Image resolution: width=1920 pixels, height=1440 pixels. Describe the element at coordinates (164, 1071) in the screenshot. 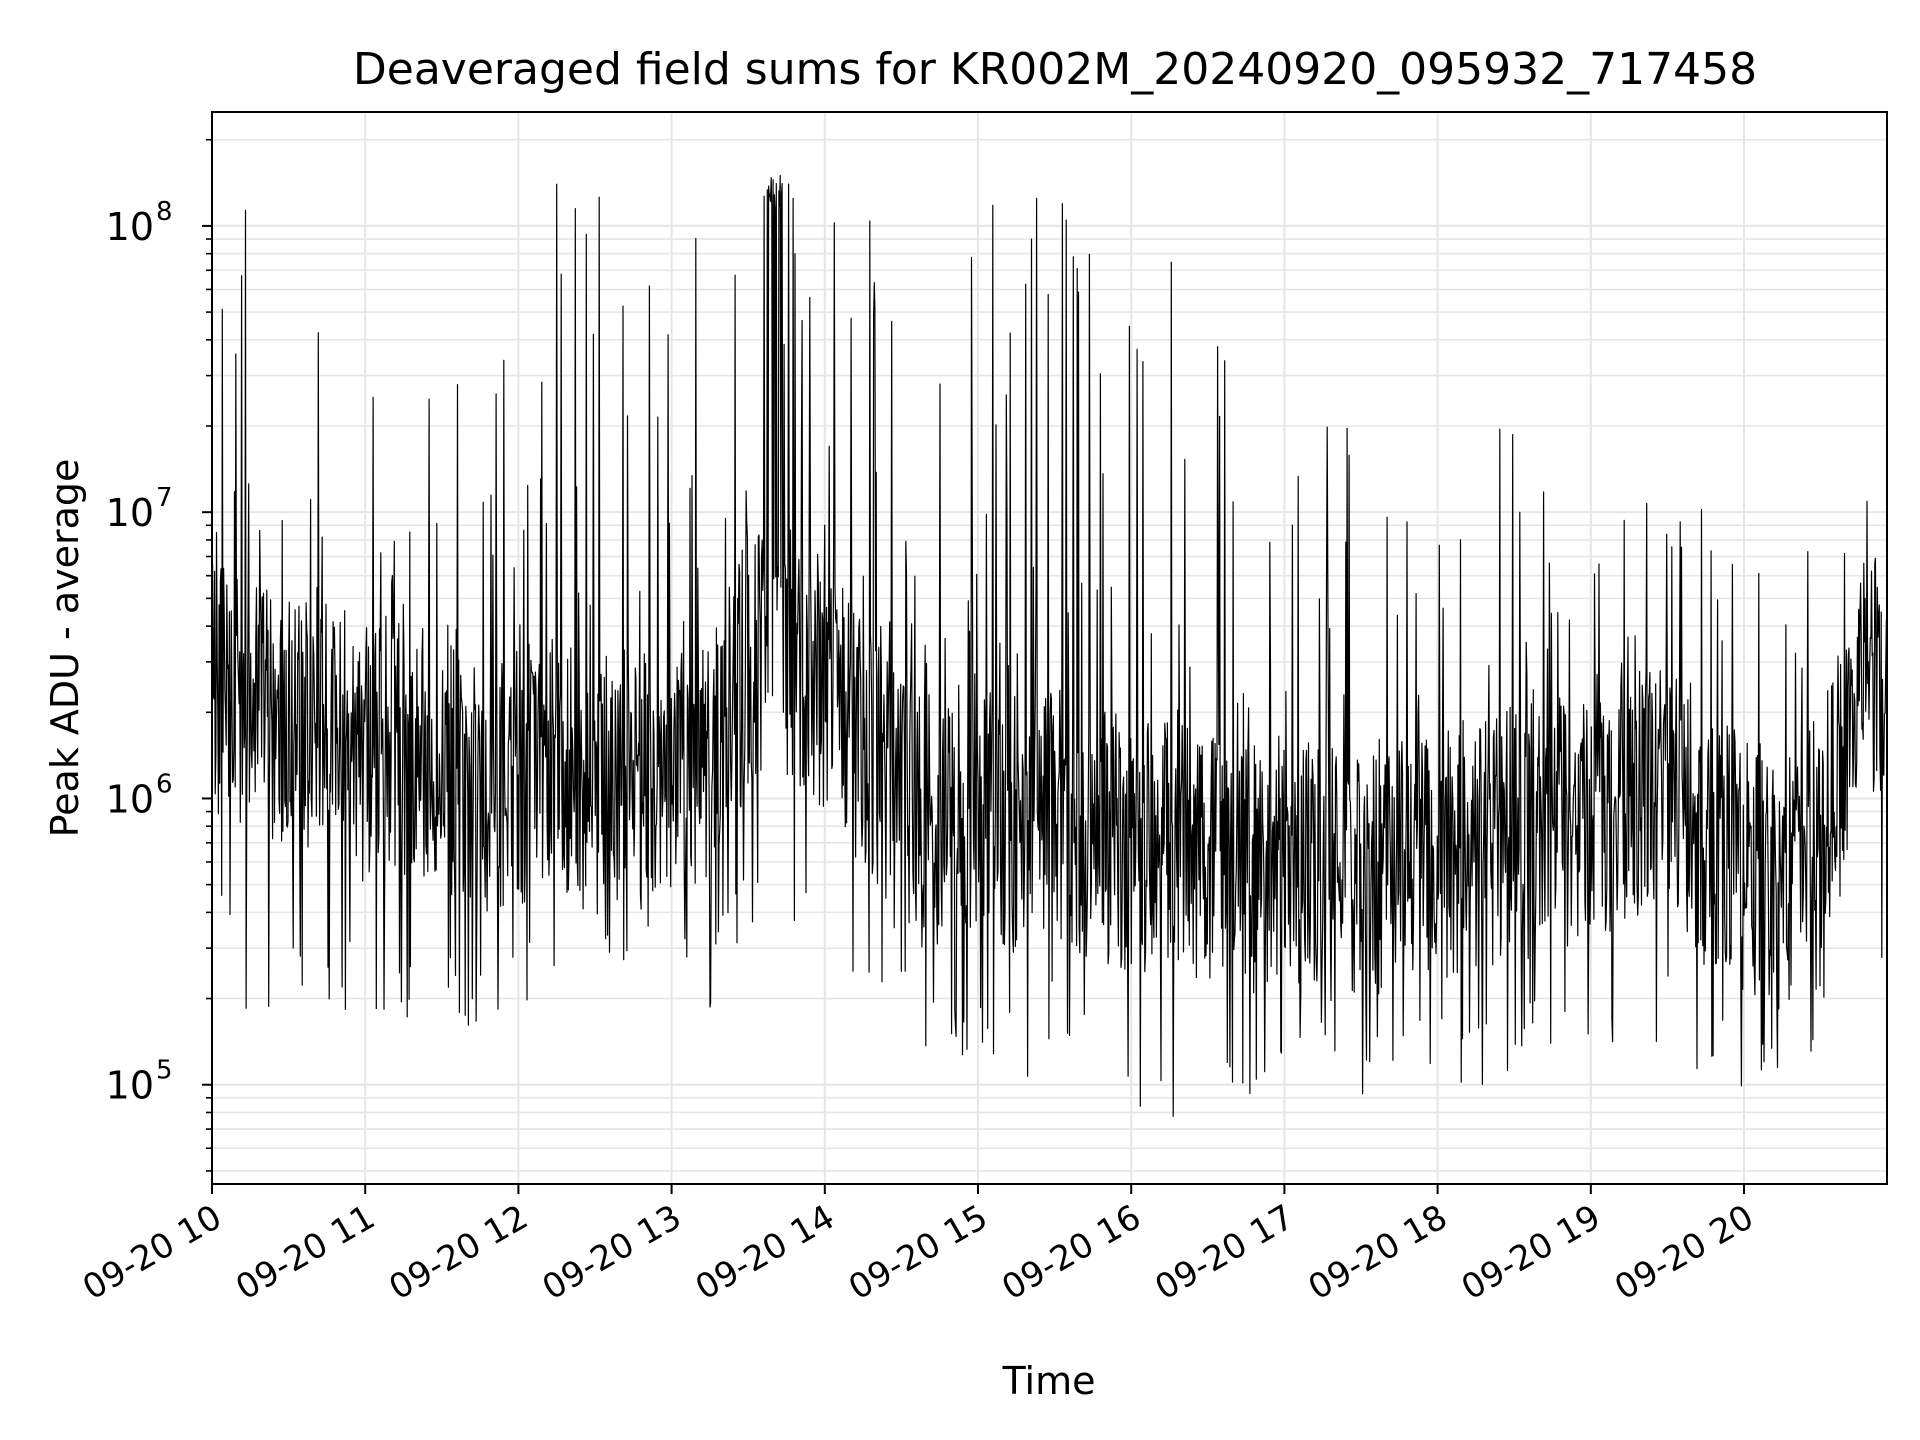

I see `y-tick-exponent: 5` at that location.